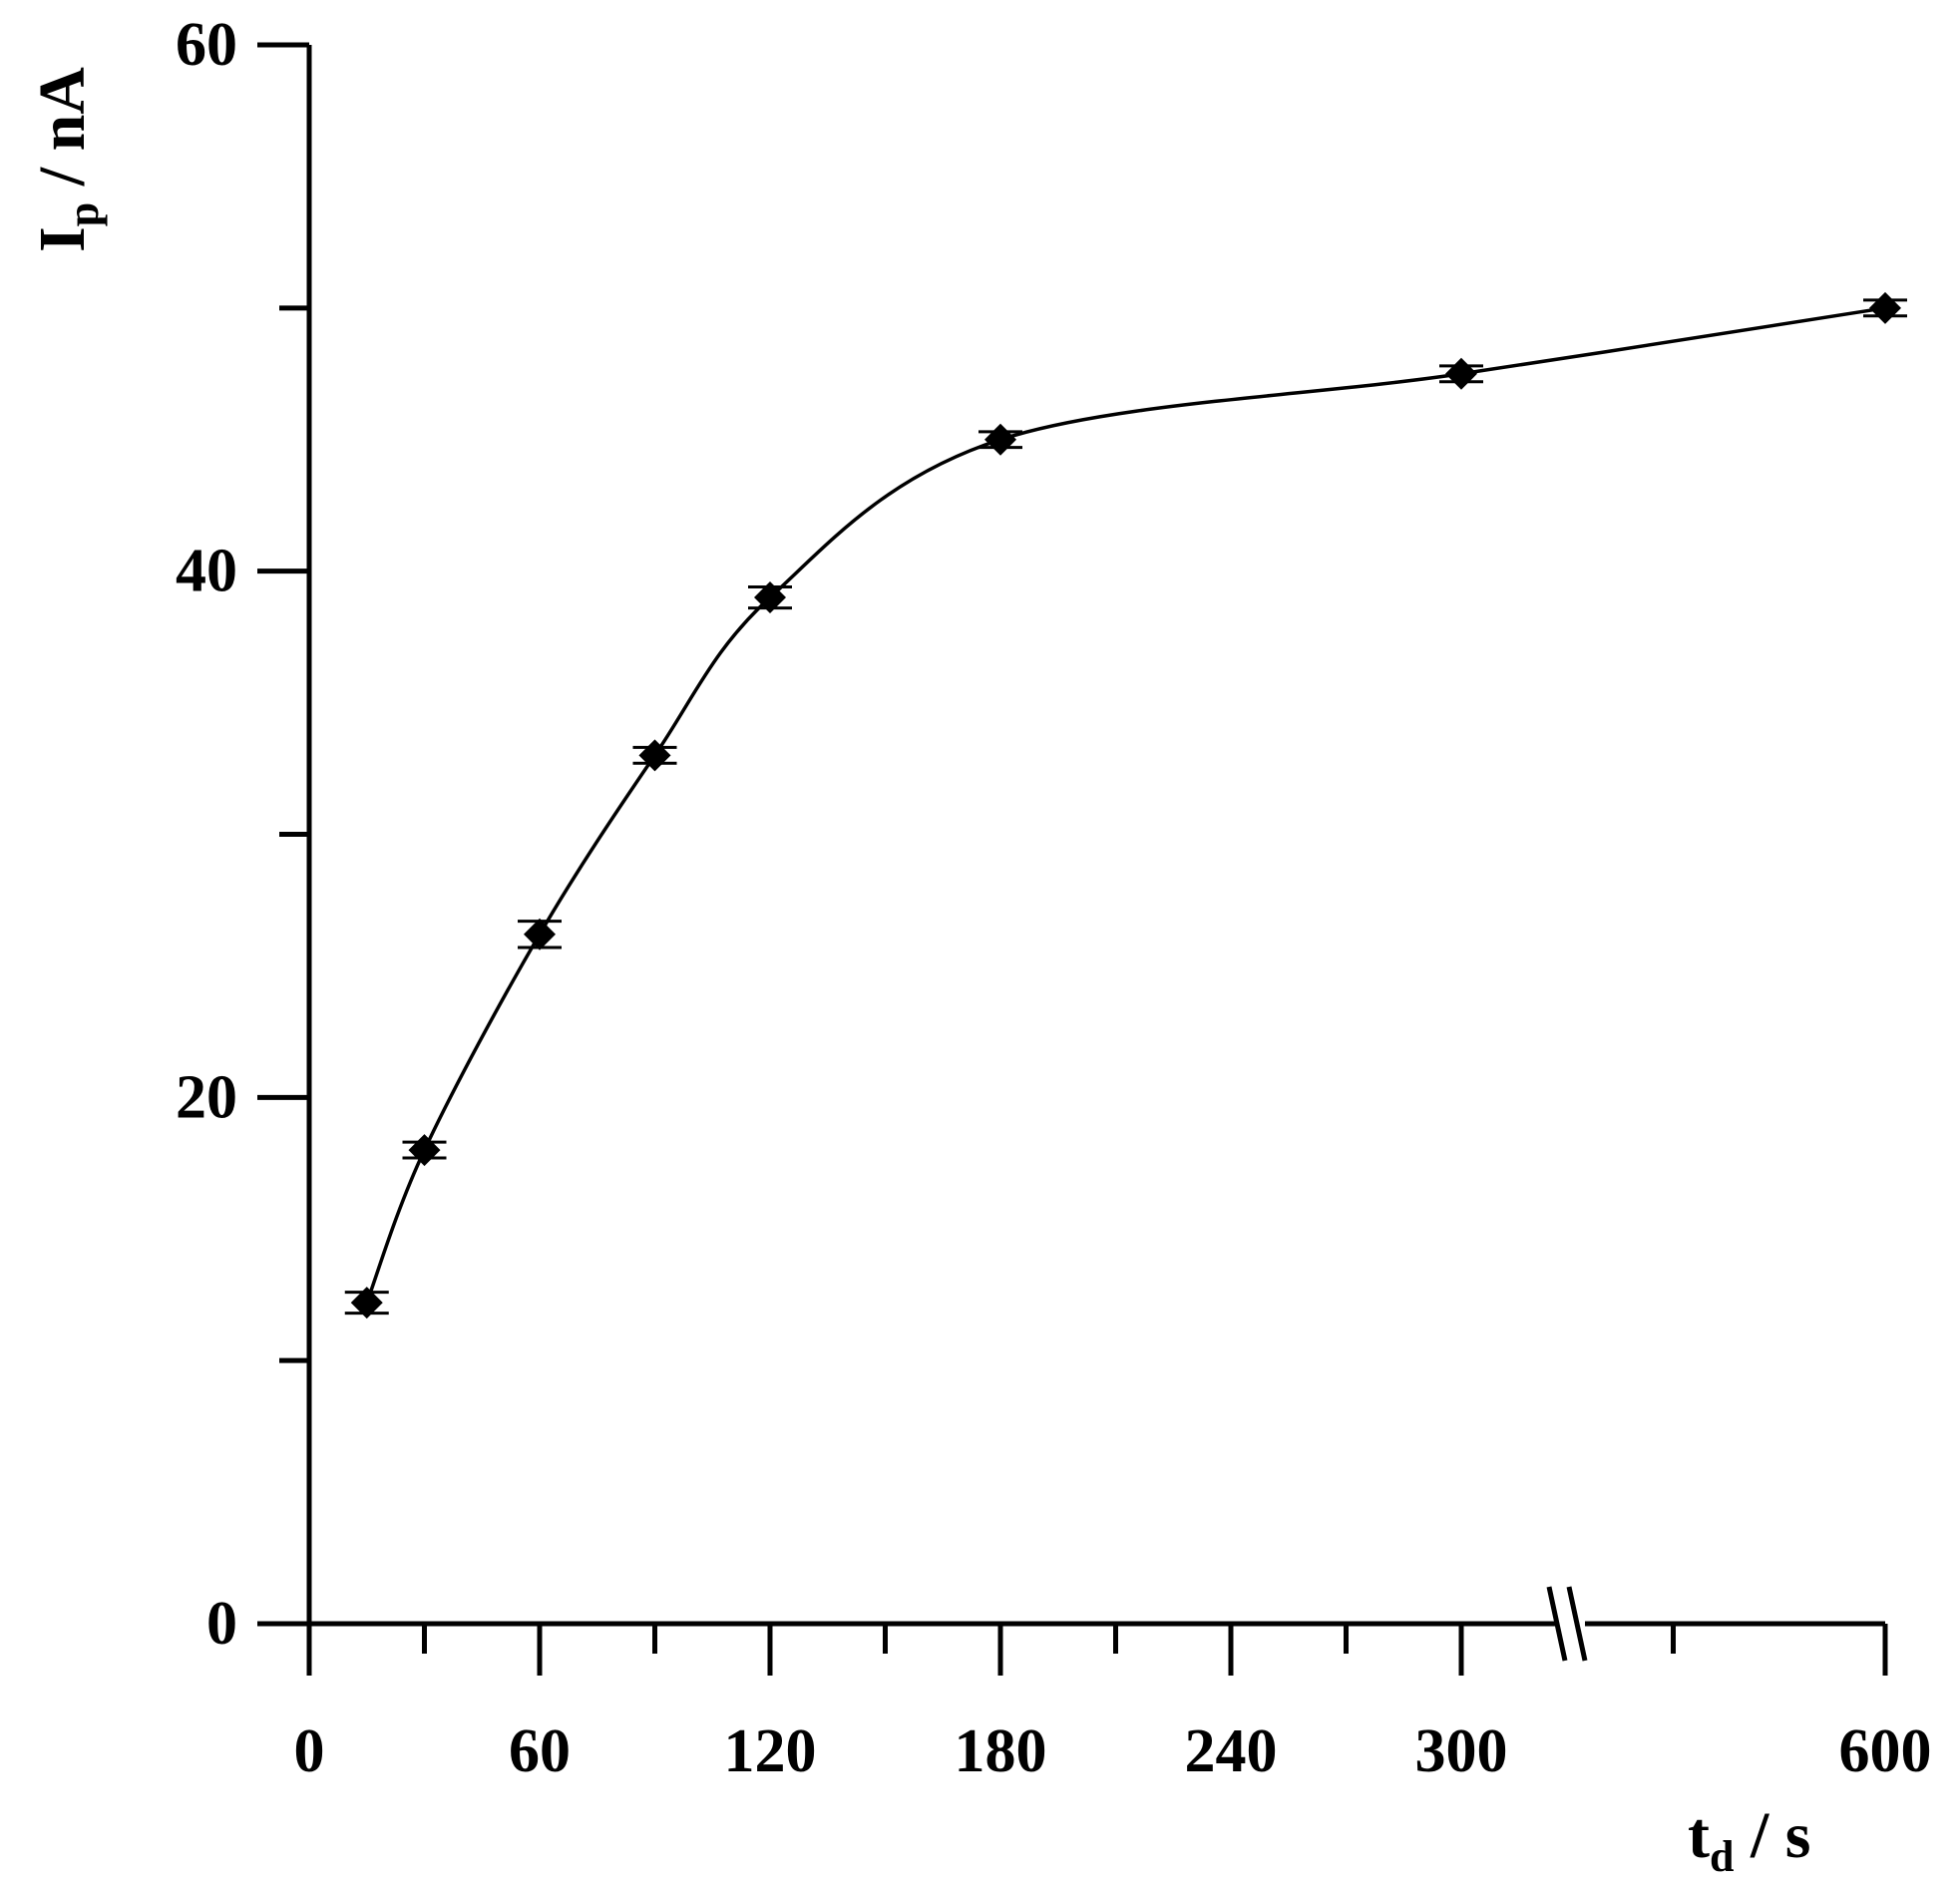 The height and width of the screenshot is (1889, 1960). Describe the element at coordinates (1462, 1751) in the screenshot. I see `x-tick-label: 300` at that location.